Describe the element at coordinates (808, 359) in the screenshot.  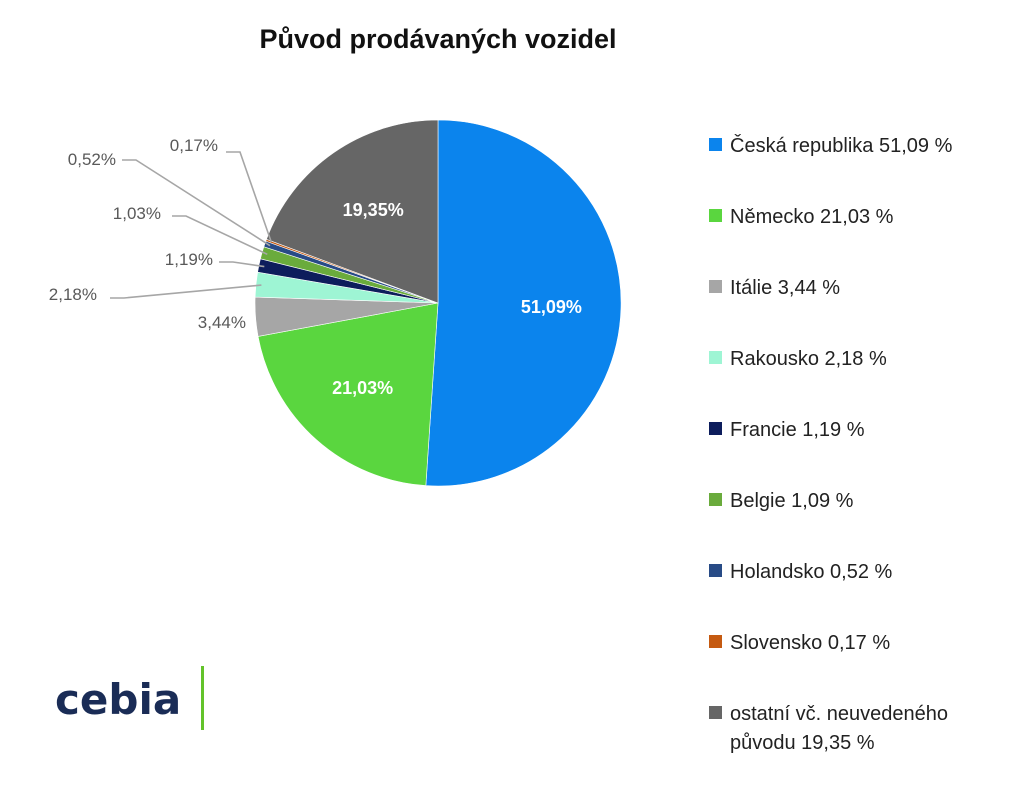
I see `legend-label: Rakousko 2,18 %` at that location.